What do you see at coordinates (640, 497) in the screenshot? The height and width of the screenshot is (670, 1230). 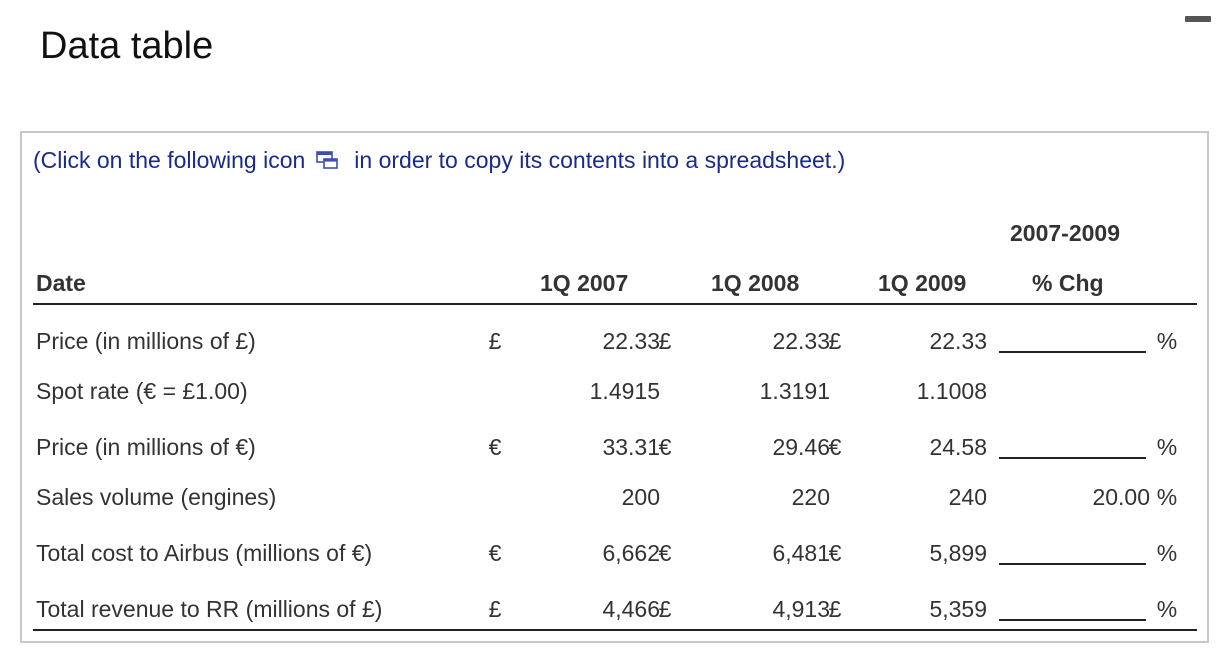 I see `value-1q2007: 200` at bounding box center [640, 497].